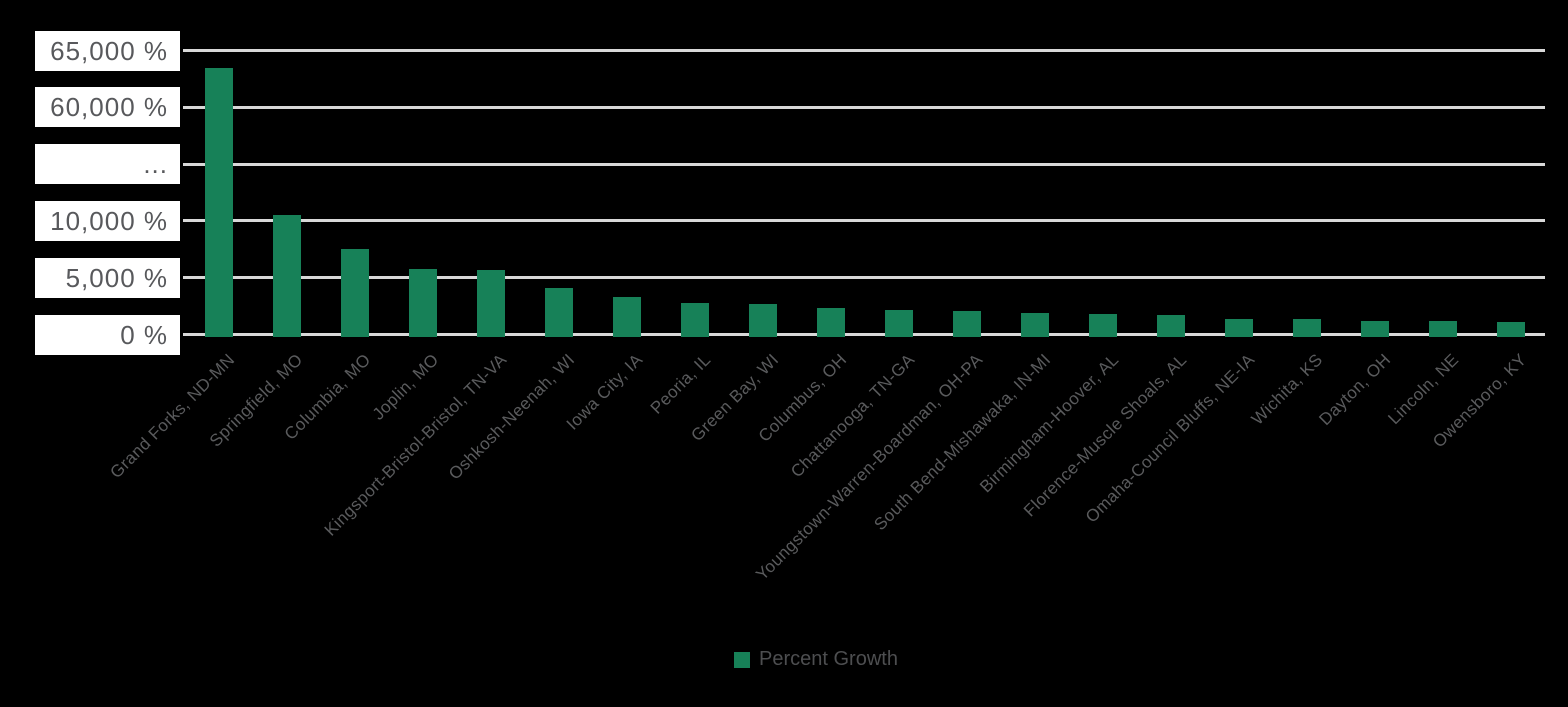  Describe the element at coordinates (107, 334) in the screenshot. I see `y-axis-tick-label: 0 %` at that location.